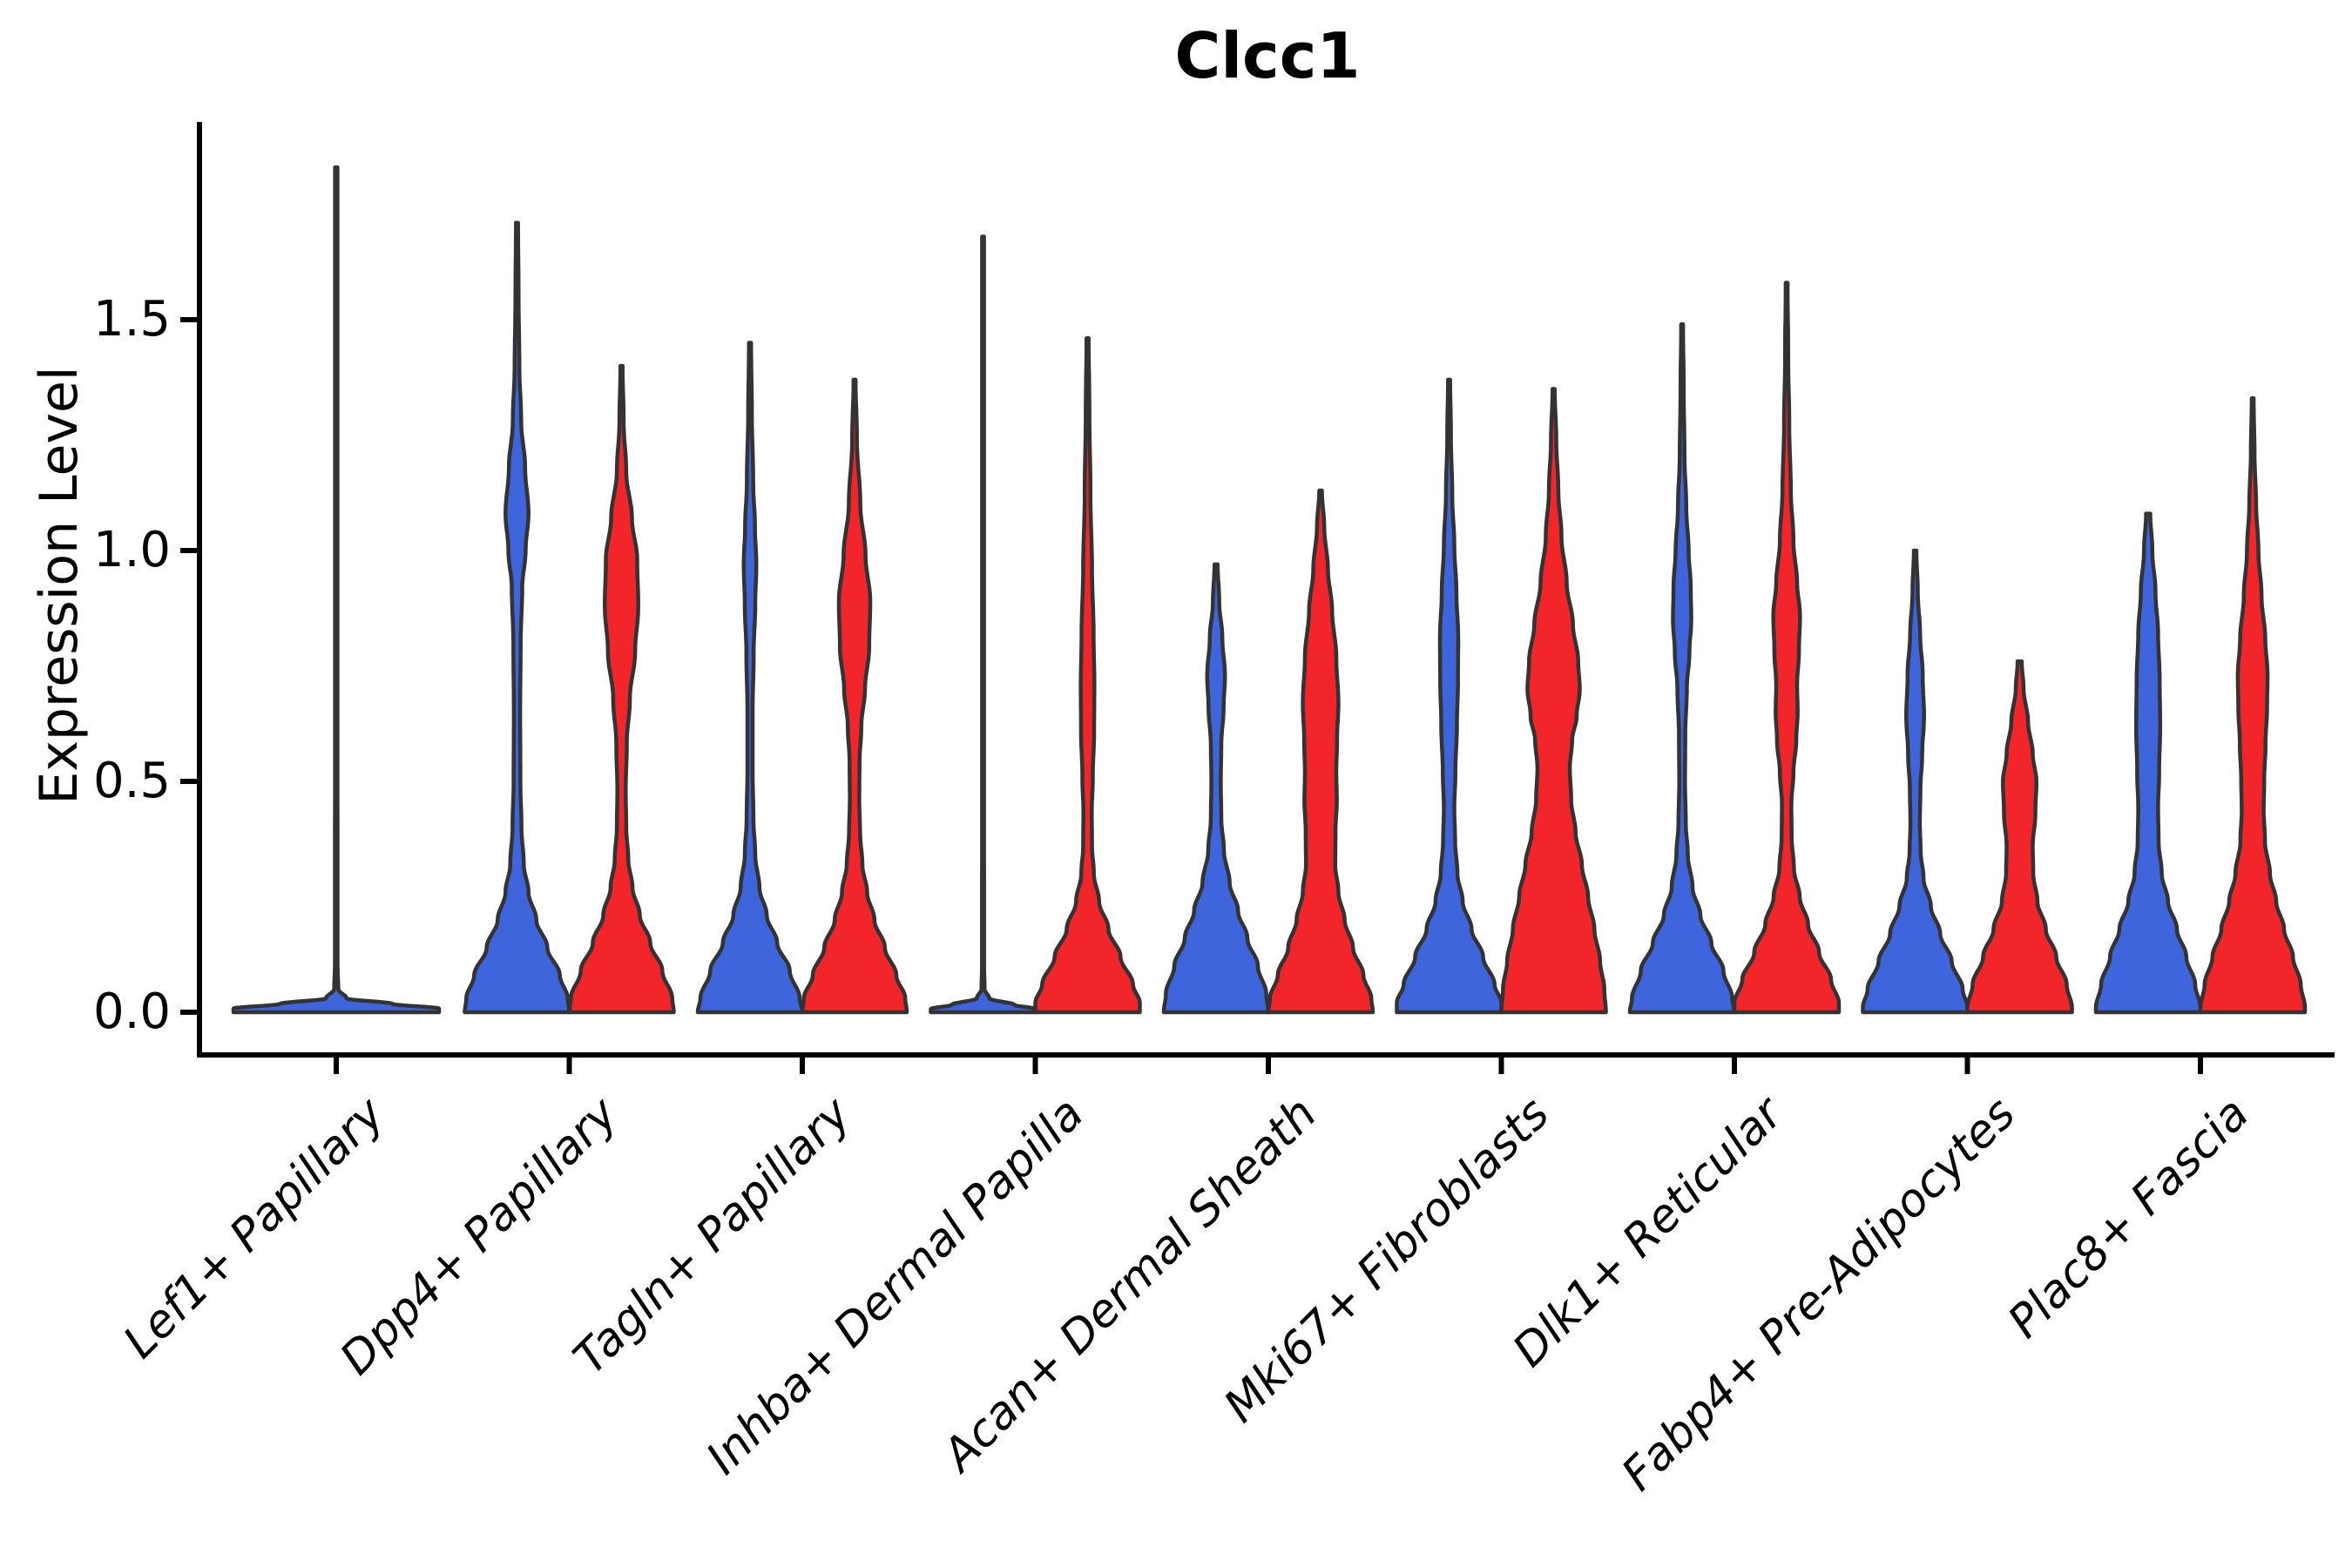  Describe the element at coordinates (1915, 781) in the screenshot. I see `violin-fabp4-pre-adipocytes-blue` at that location.